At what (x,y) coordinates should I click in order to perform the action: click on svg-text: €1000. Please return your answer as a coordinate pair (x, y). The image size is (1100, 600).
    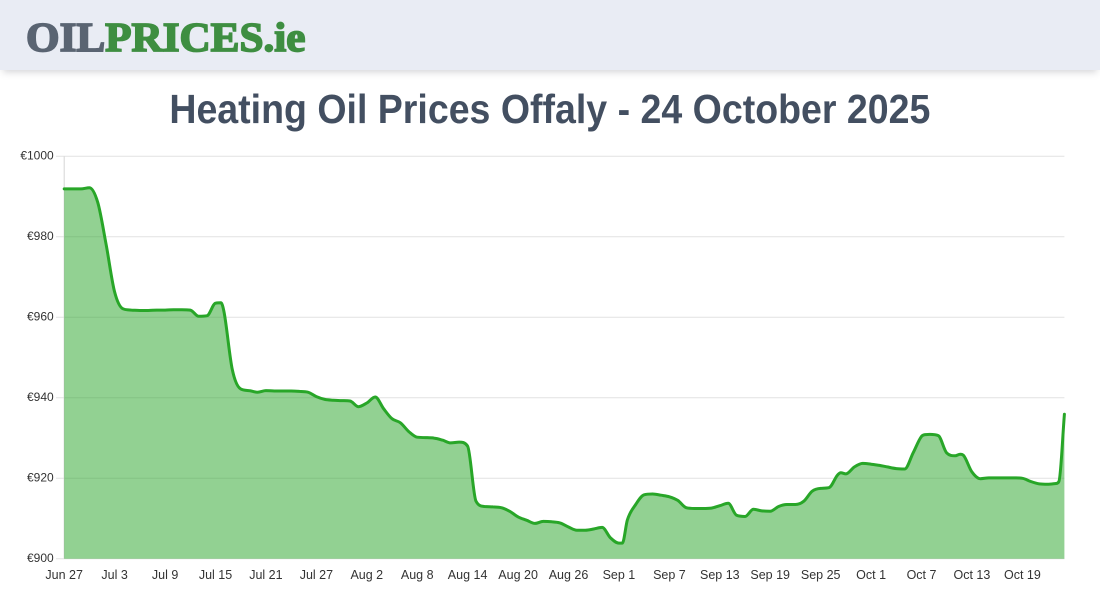
    Looking at the image, I should click on (37, 156).